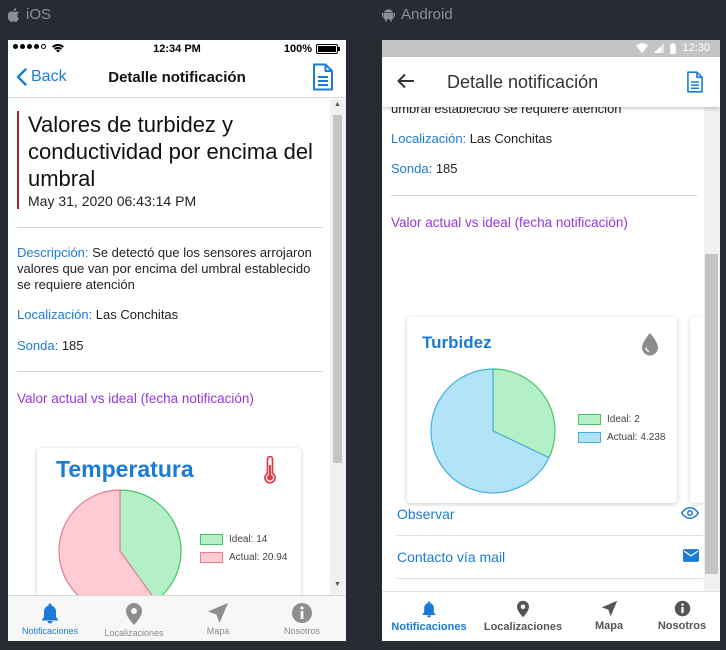  Describe the element at coordinates (177, 49) in the screenshot. I see `ios-status-time: 12:34 PM` at that location.